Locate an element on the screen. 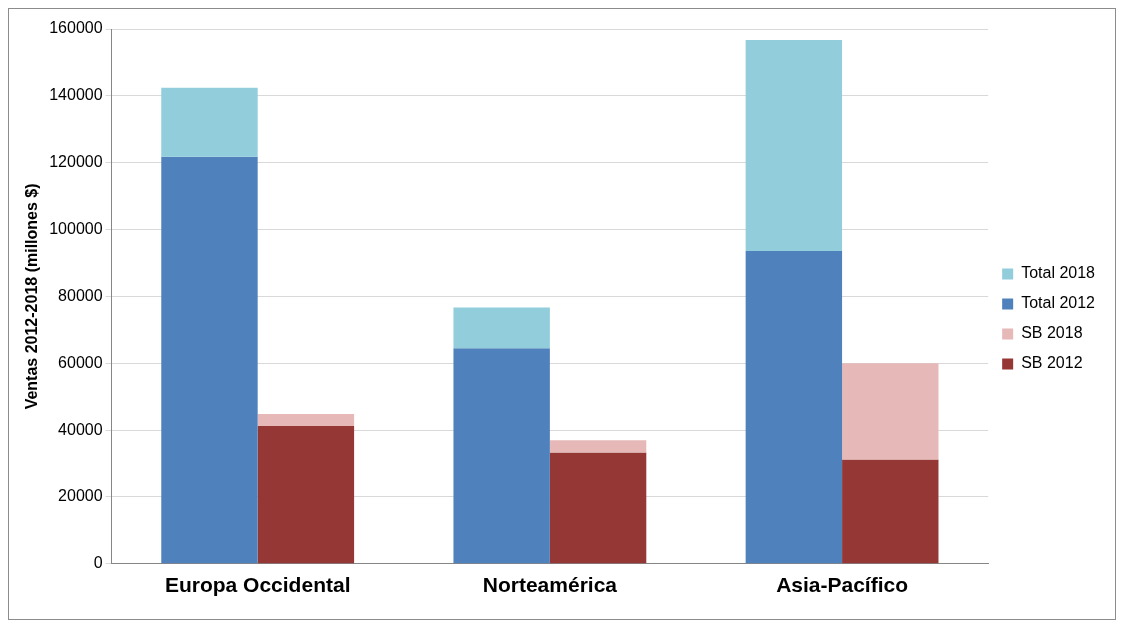  y-tick-label: 60000 is located at coordinates (80, 362).